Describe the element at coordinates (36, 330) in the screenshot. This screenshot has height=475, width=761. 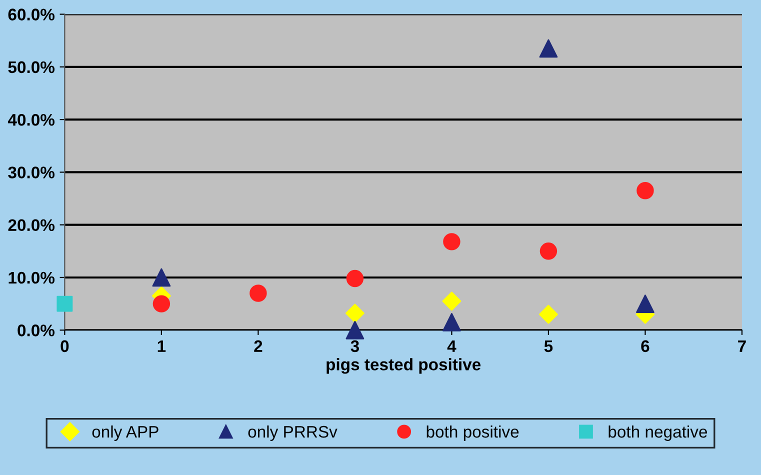
I see `y-tick-label: 0.0%` at that location.